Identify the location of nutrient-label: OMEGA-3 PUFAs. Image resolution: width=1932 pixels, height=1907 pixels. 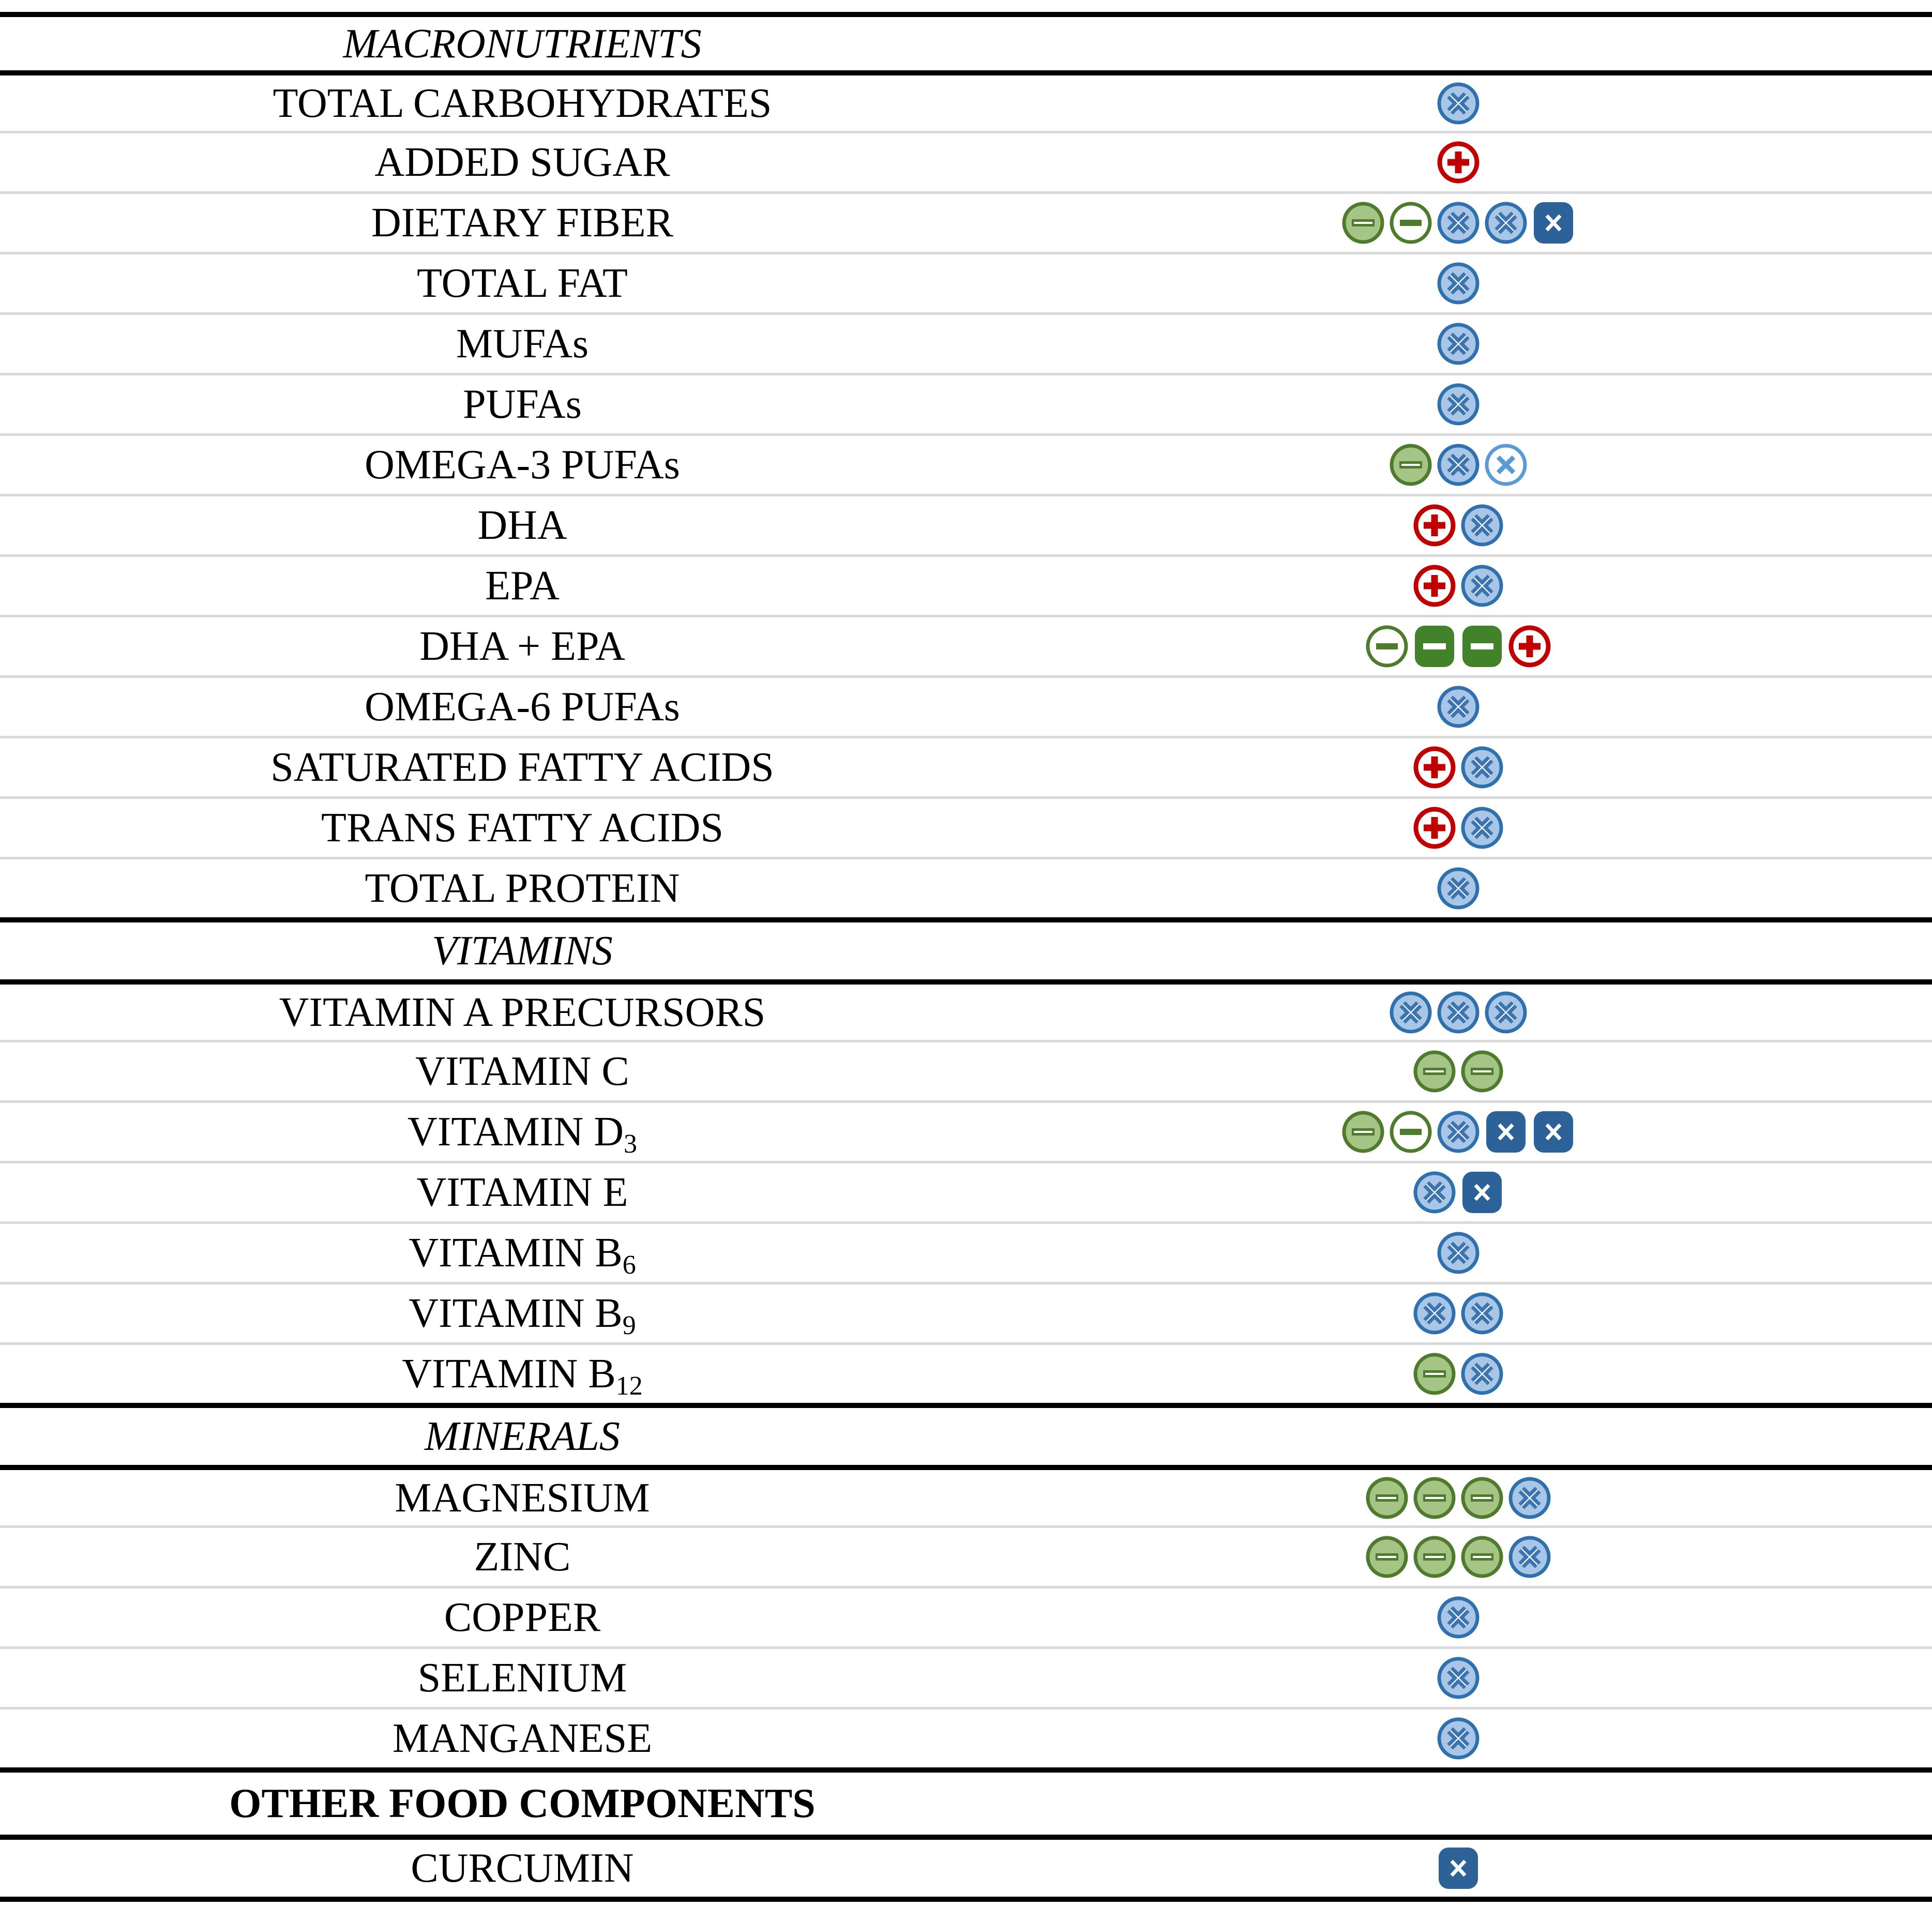
(522, 465).